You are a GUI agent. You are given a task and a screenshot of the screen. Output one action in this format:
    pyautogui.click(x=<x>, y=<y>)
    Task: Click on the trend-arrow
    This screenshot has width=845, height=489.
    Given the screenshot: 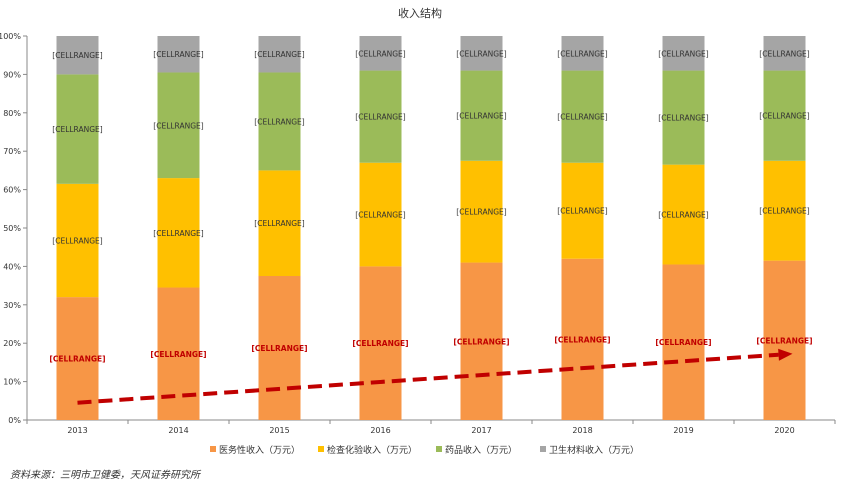 What is the action you would take?
    pyautogui.click(x=435, y=376)
    